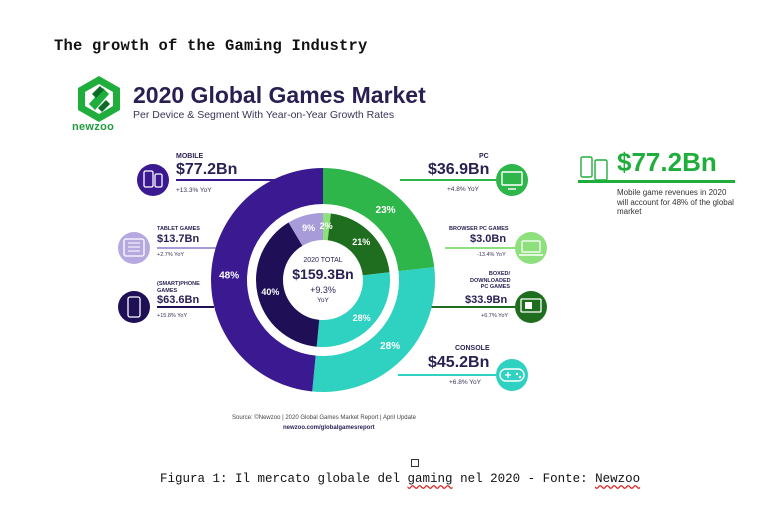  Describe the element at coordinates (211, 46) in the screenshot. I see `document-heading: The growth of the Gaming Industry` at that location.